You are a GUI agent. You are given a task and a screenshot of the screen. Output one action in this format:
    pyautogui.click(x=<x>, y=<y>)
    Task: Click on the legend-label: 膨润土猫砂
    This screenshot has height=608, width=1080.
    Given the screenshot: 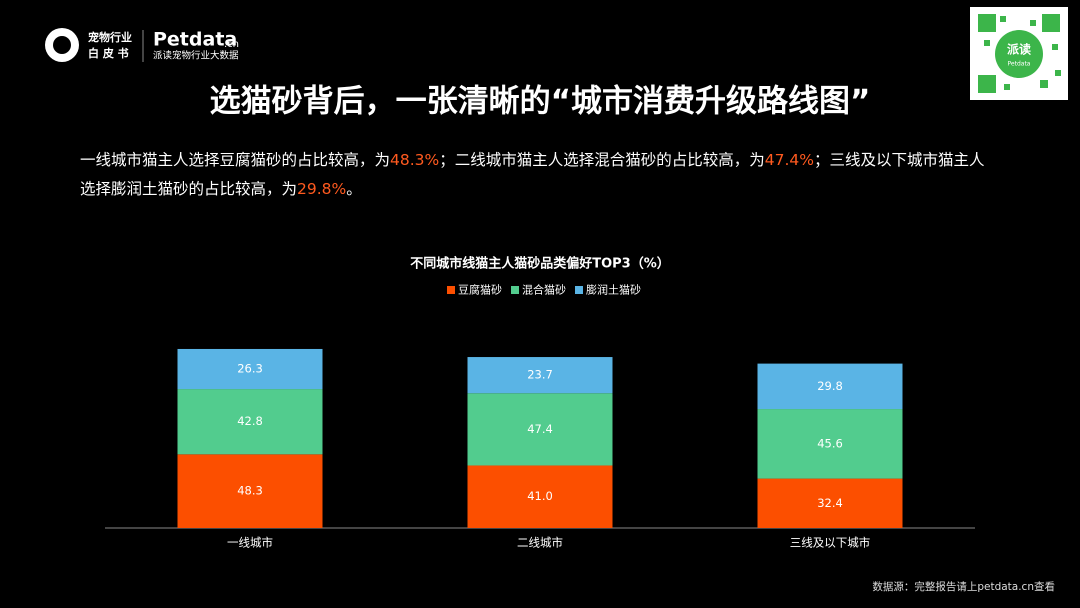 What is the action you would take?
    pyautogui.click(x=613, y=290)
    